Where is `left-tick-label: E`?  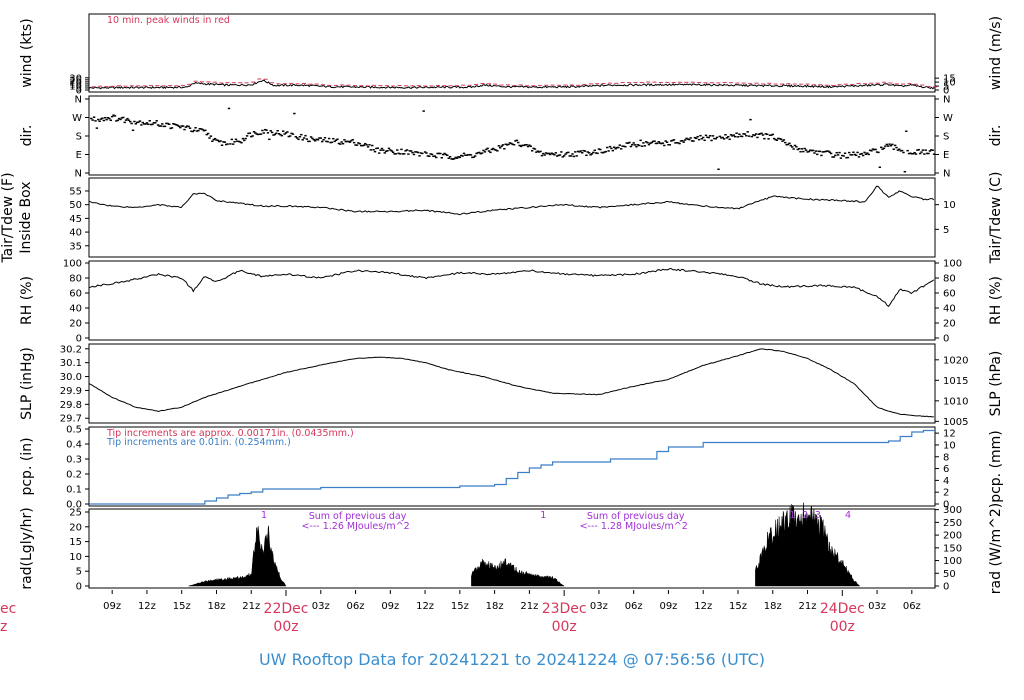 left-tick-label: E is located at coordinates (79, 155).